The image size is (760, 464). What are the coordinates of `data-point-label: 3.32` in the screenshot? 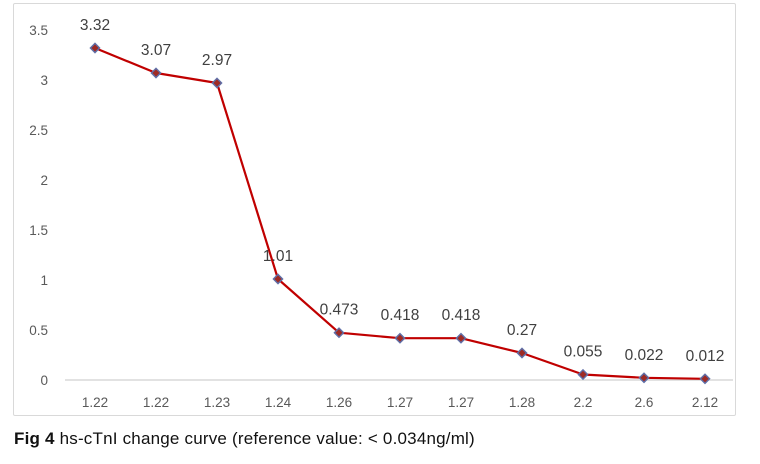 It's located at (95, 25).